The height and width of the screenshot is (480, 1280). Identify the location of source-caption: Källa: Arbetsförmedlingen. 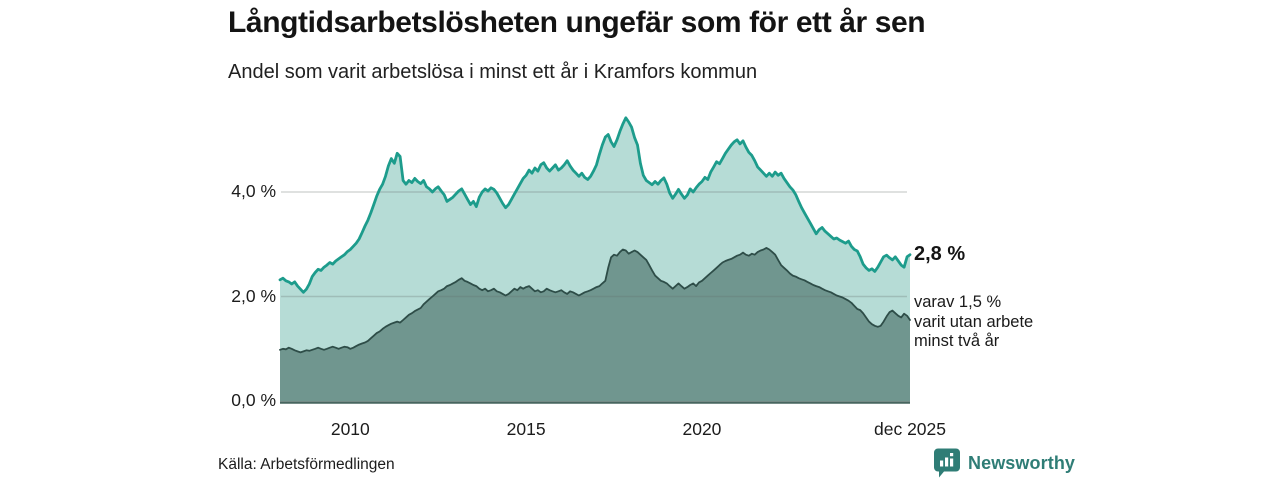
(306, 464).